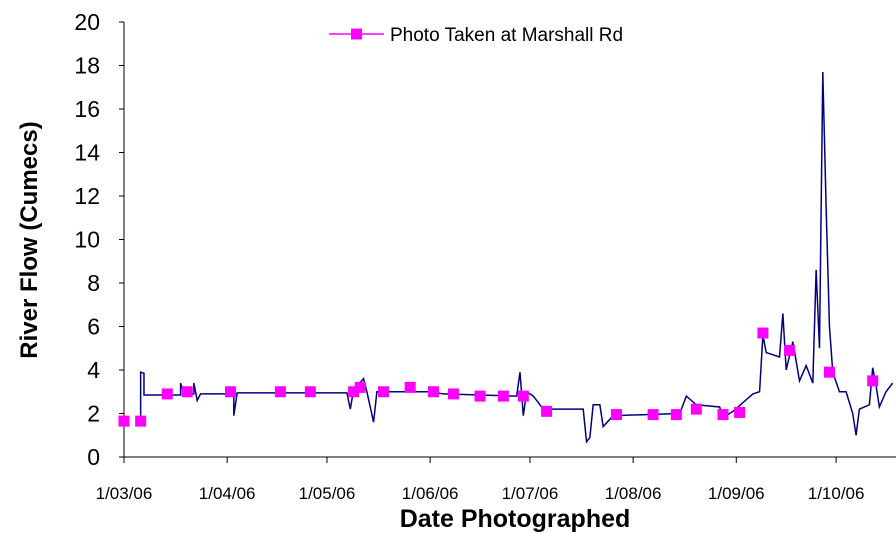 The width and height of the screenshot is (896, 533). What do you see at coordinates (836, 493) in the screenshot?
I see `x-tick-label: 1/10/06` at bounding box center [836, 493].